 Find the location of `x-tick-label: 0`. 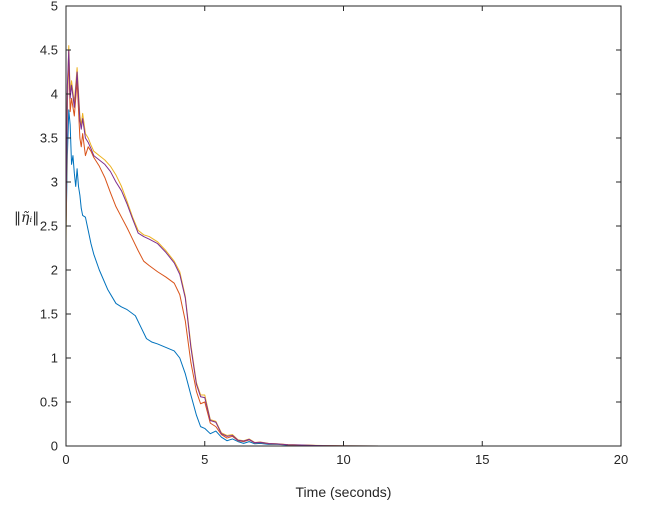

x-tick-label: 0 is located at coordinates (65, 459).